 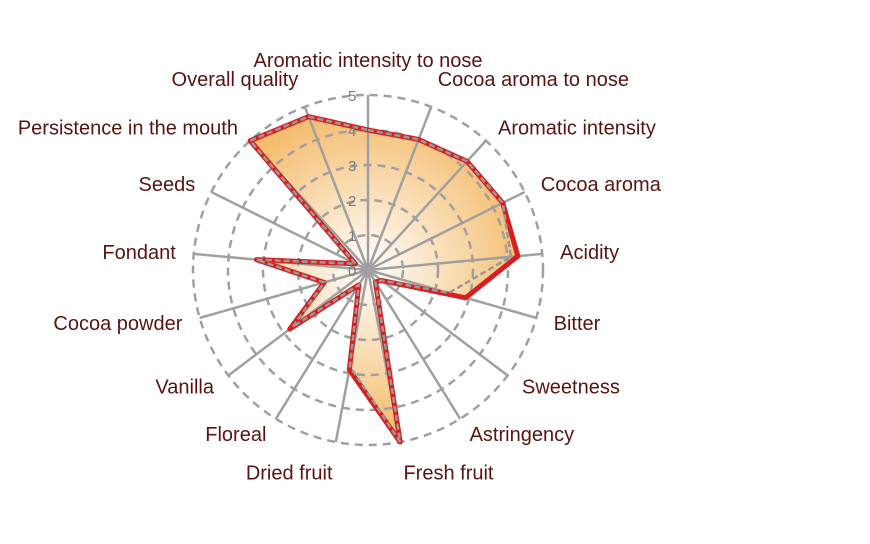 What do you see at coordinates (533, 80) in the screenshot?
I see `axis-label-1: Cocoa aroma to nose` at bounding box center [533, 80].